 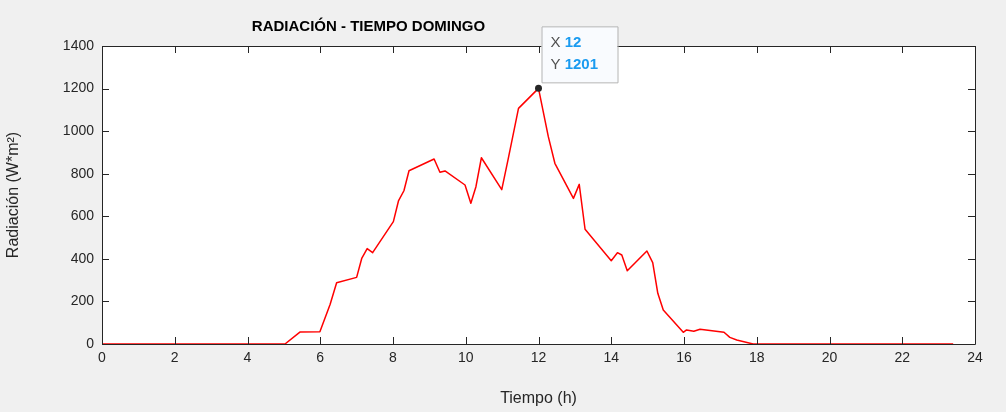 I want to click on y-axis-title: Radiación (W*m²), so click(x=13, y=195).